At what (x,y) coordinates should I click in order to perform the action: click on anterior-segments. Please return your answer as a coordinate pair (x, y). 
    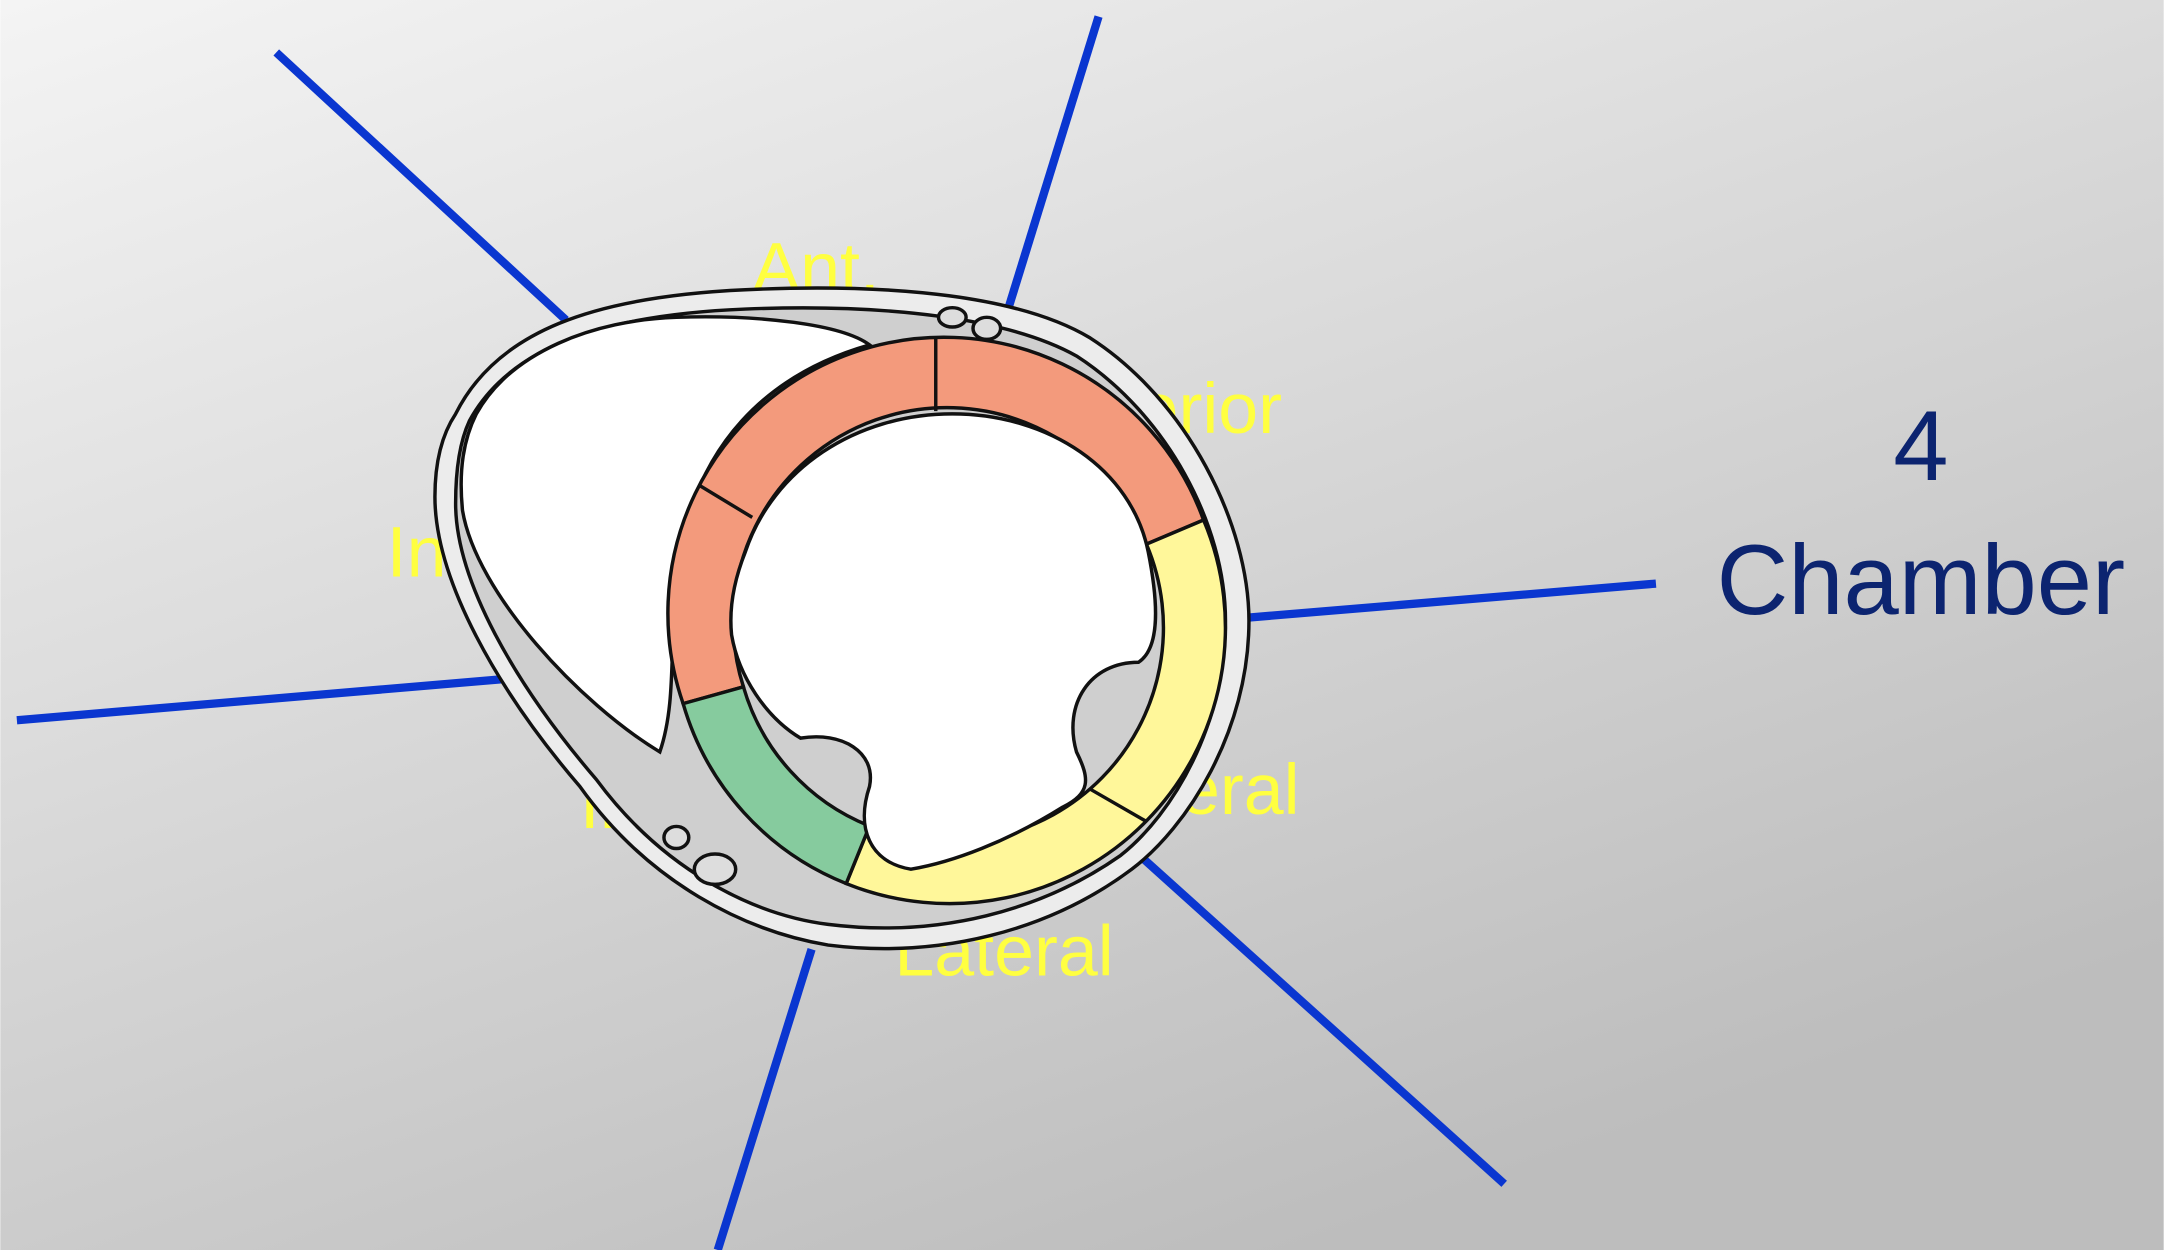
    Looking at the image, I should click on (936, 520).